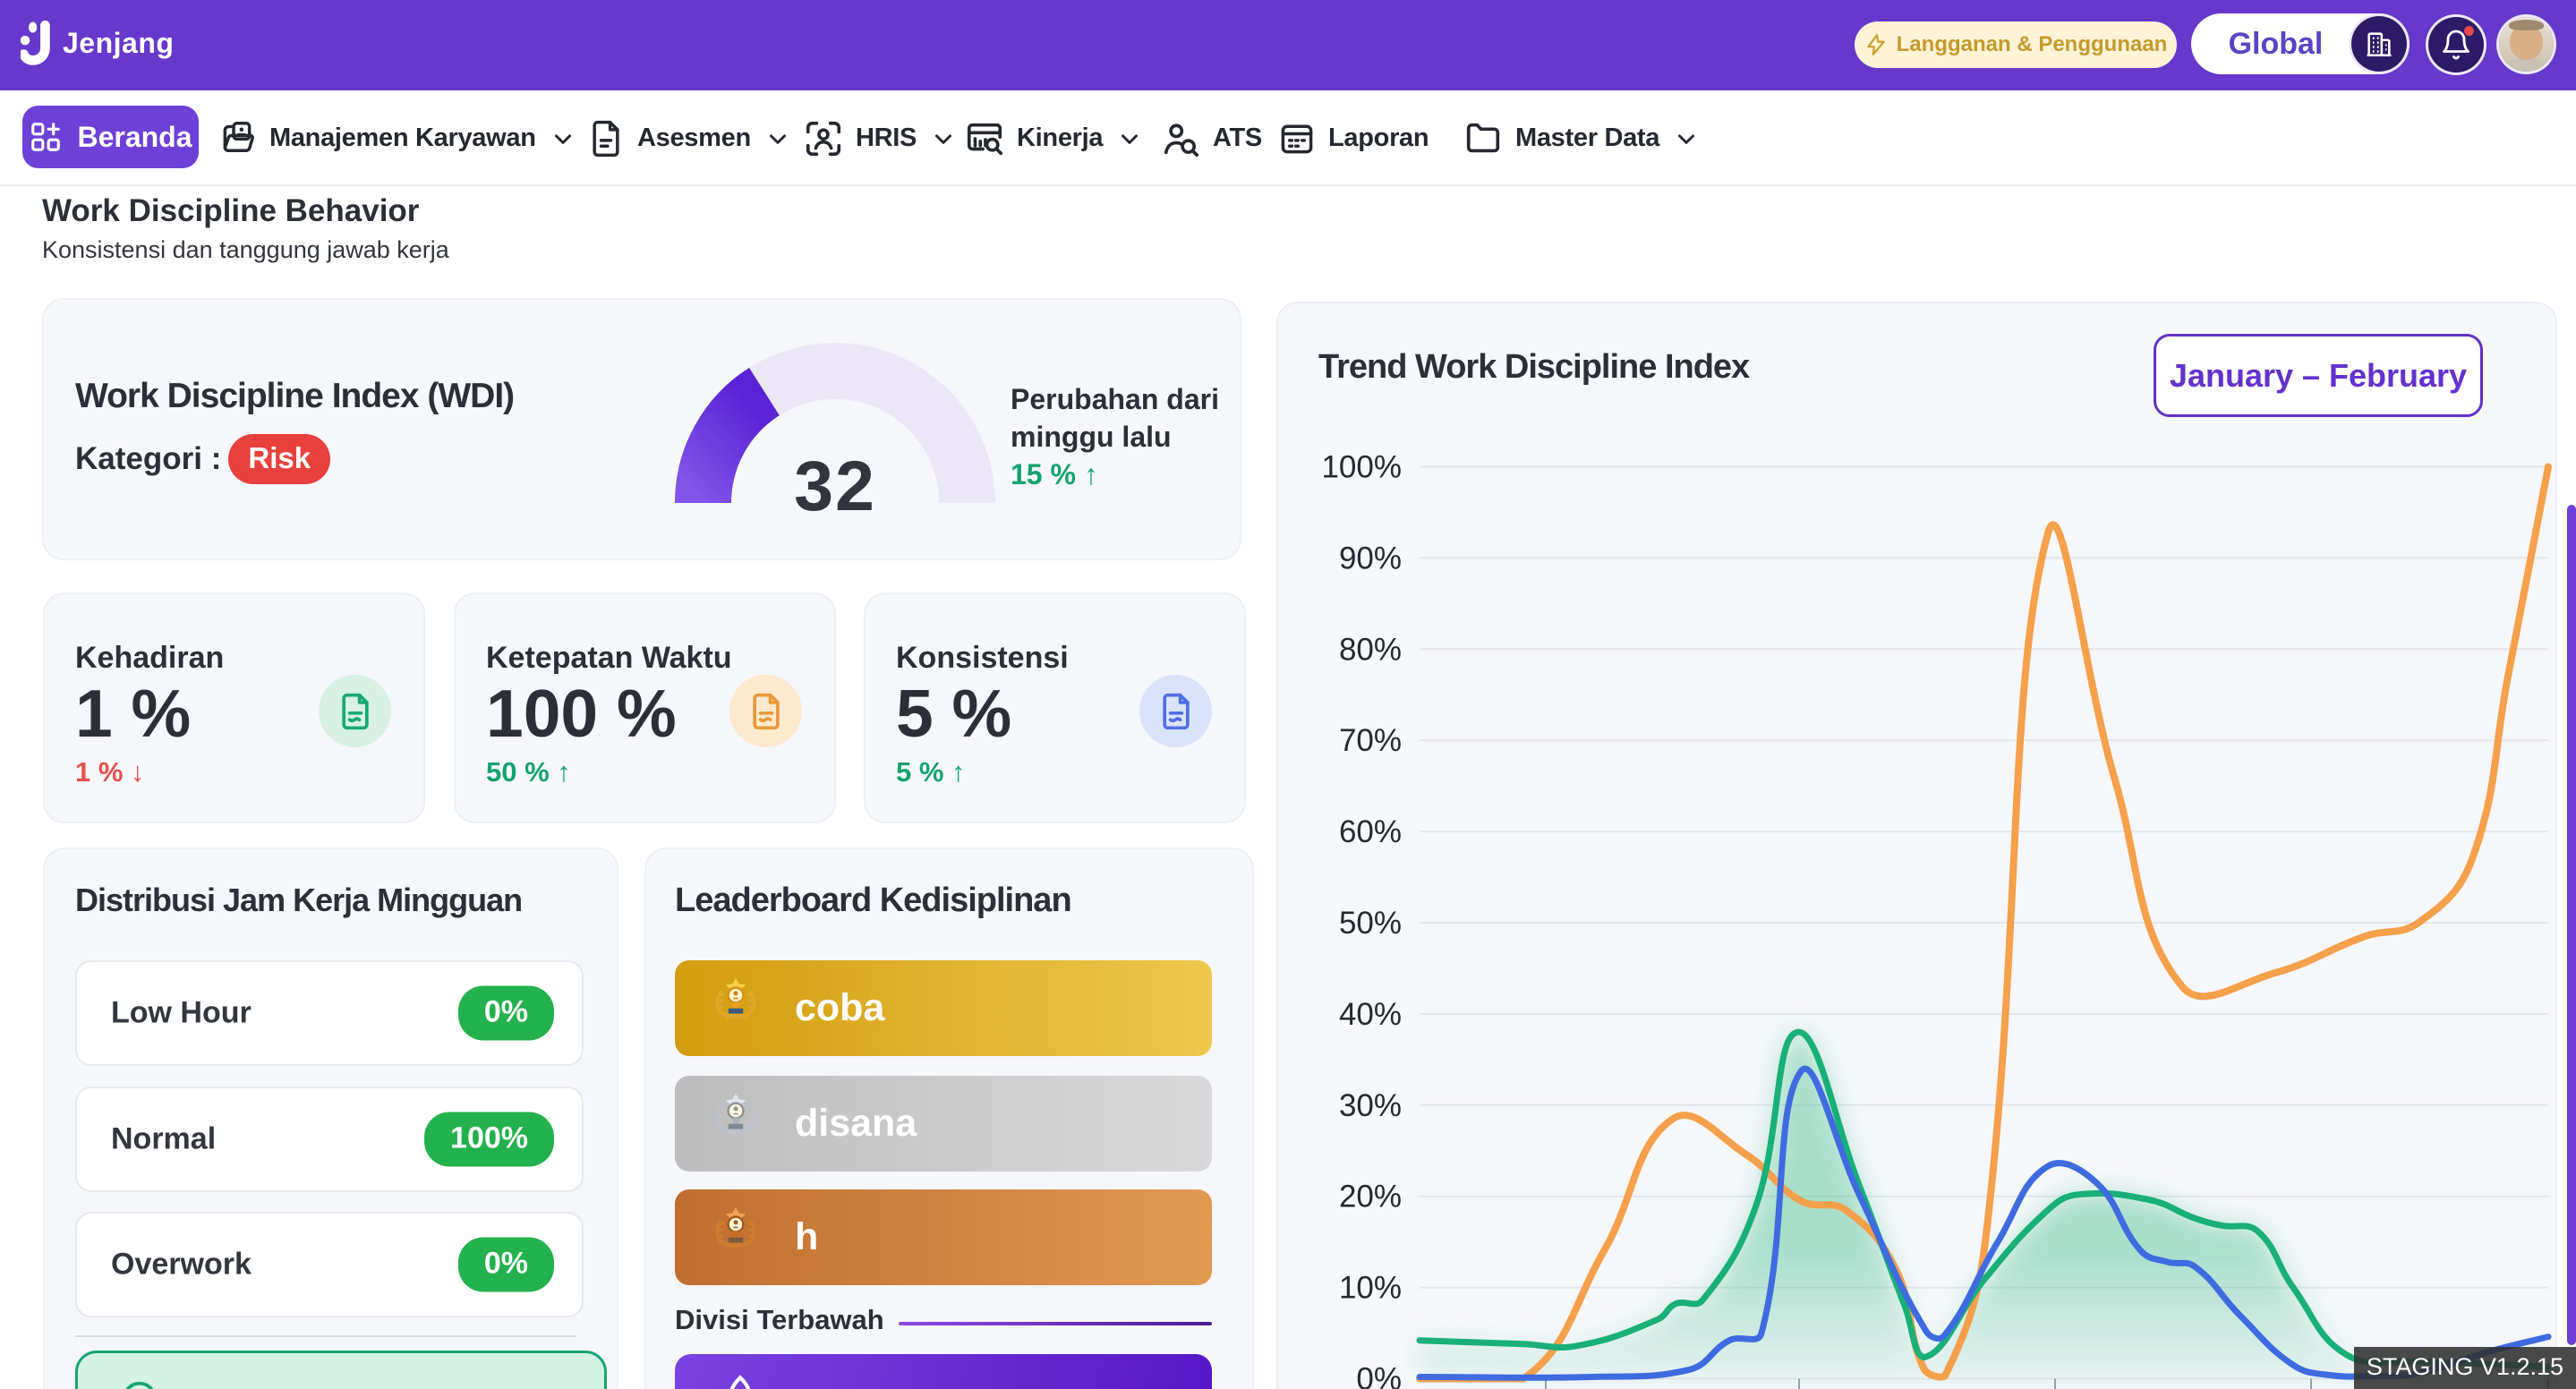 Image resolution: width=2576 pixels, height=1389 pixels. I want to click on svg-text: 0%, so click(1379, 1376).